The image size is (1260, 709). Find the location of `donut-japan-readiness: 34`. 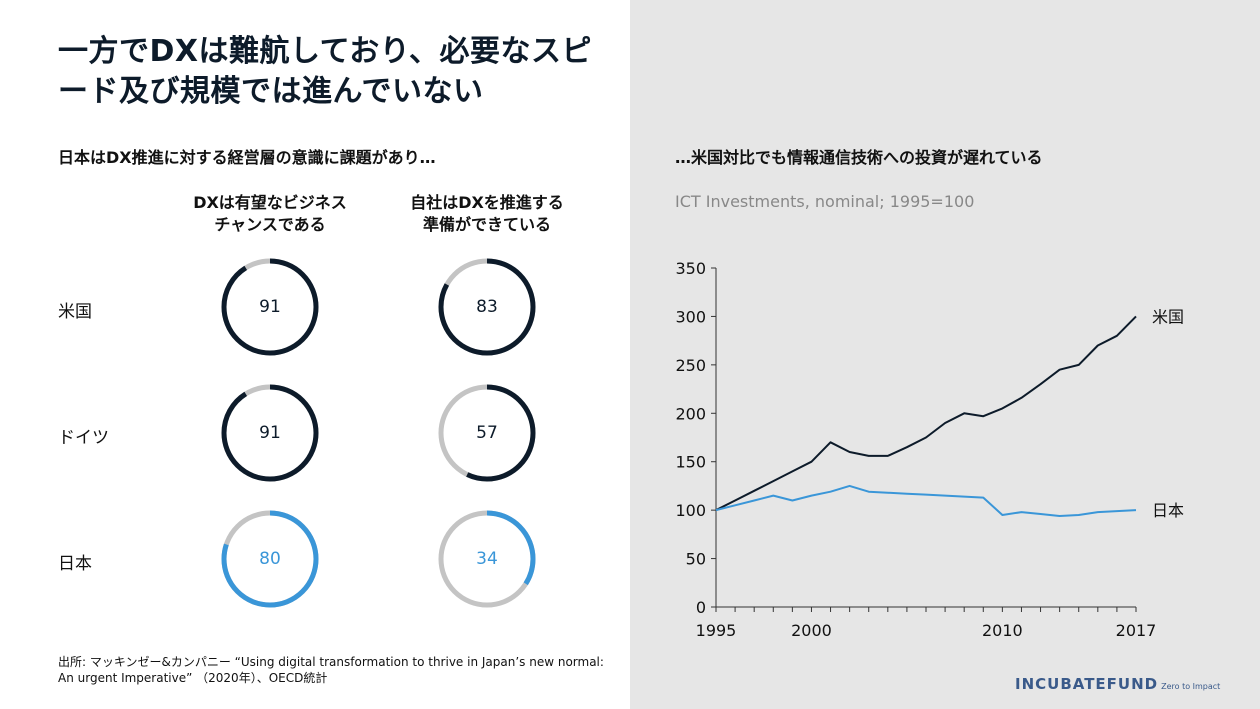

donut-japan-readiness: 34 is located at coordinates (487, 559).